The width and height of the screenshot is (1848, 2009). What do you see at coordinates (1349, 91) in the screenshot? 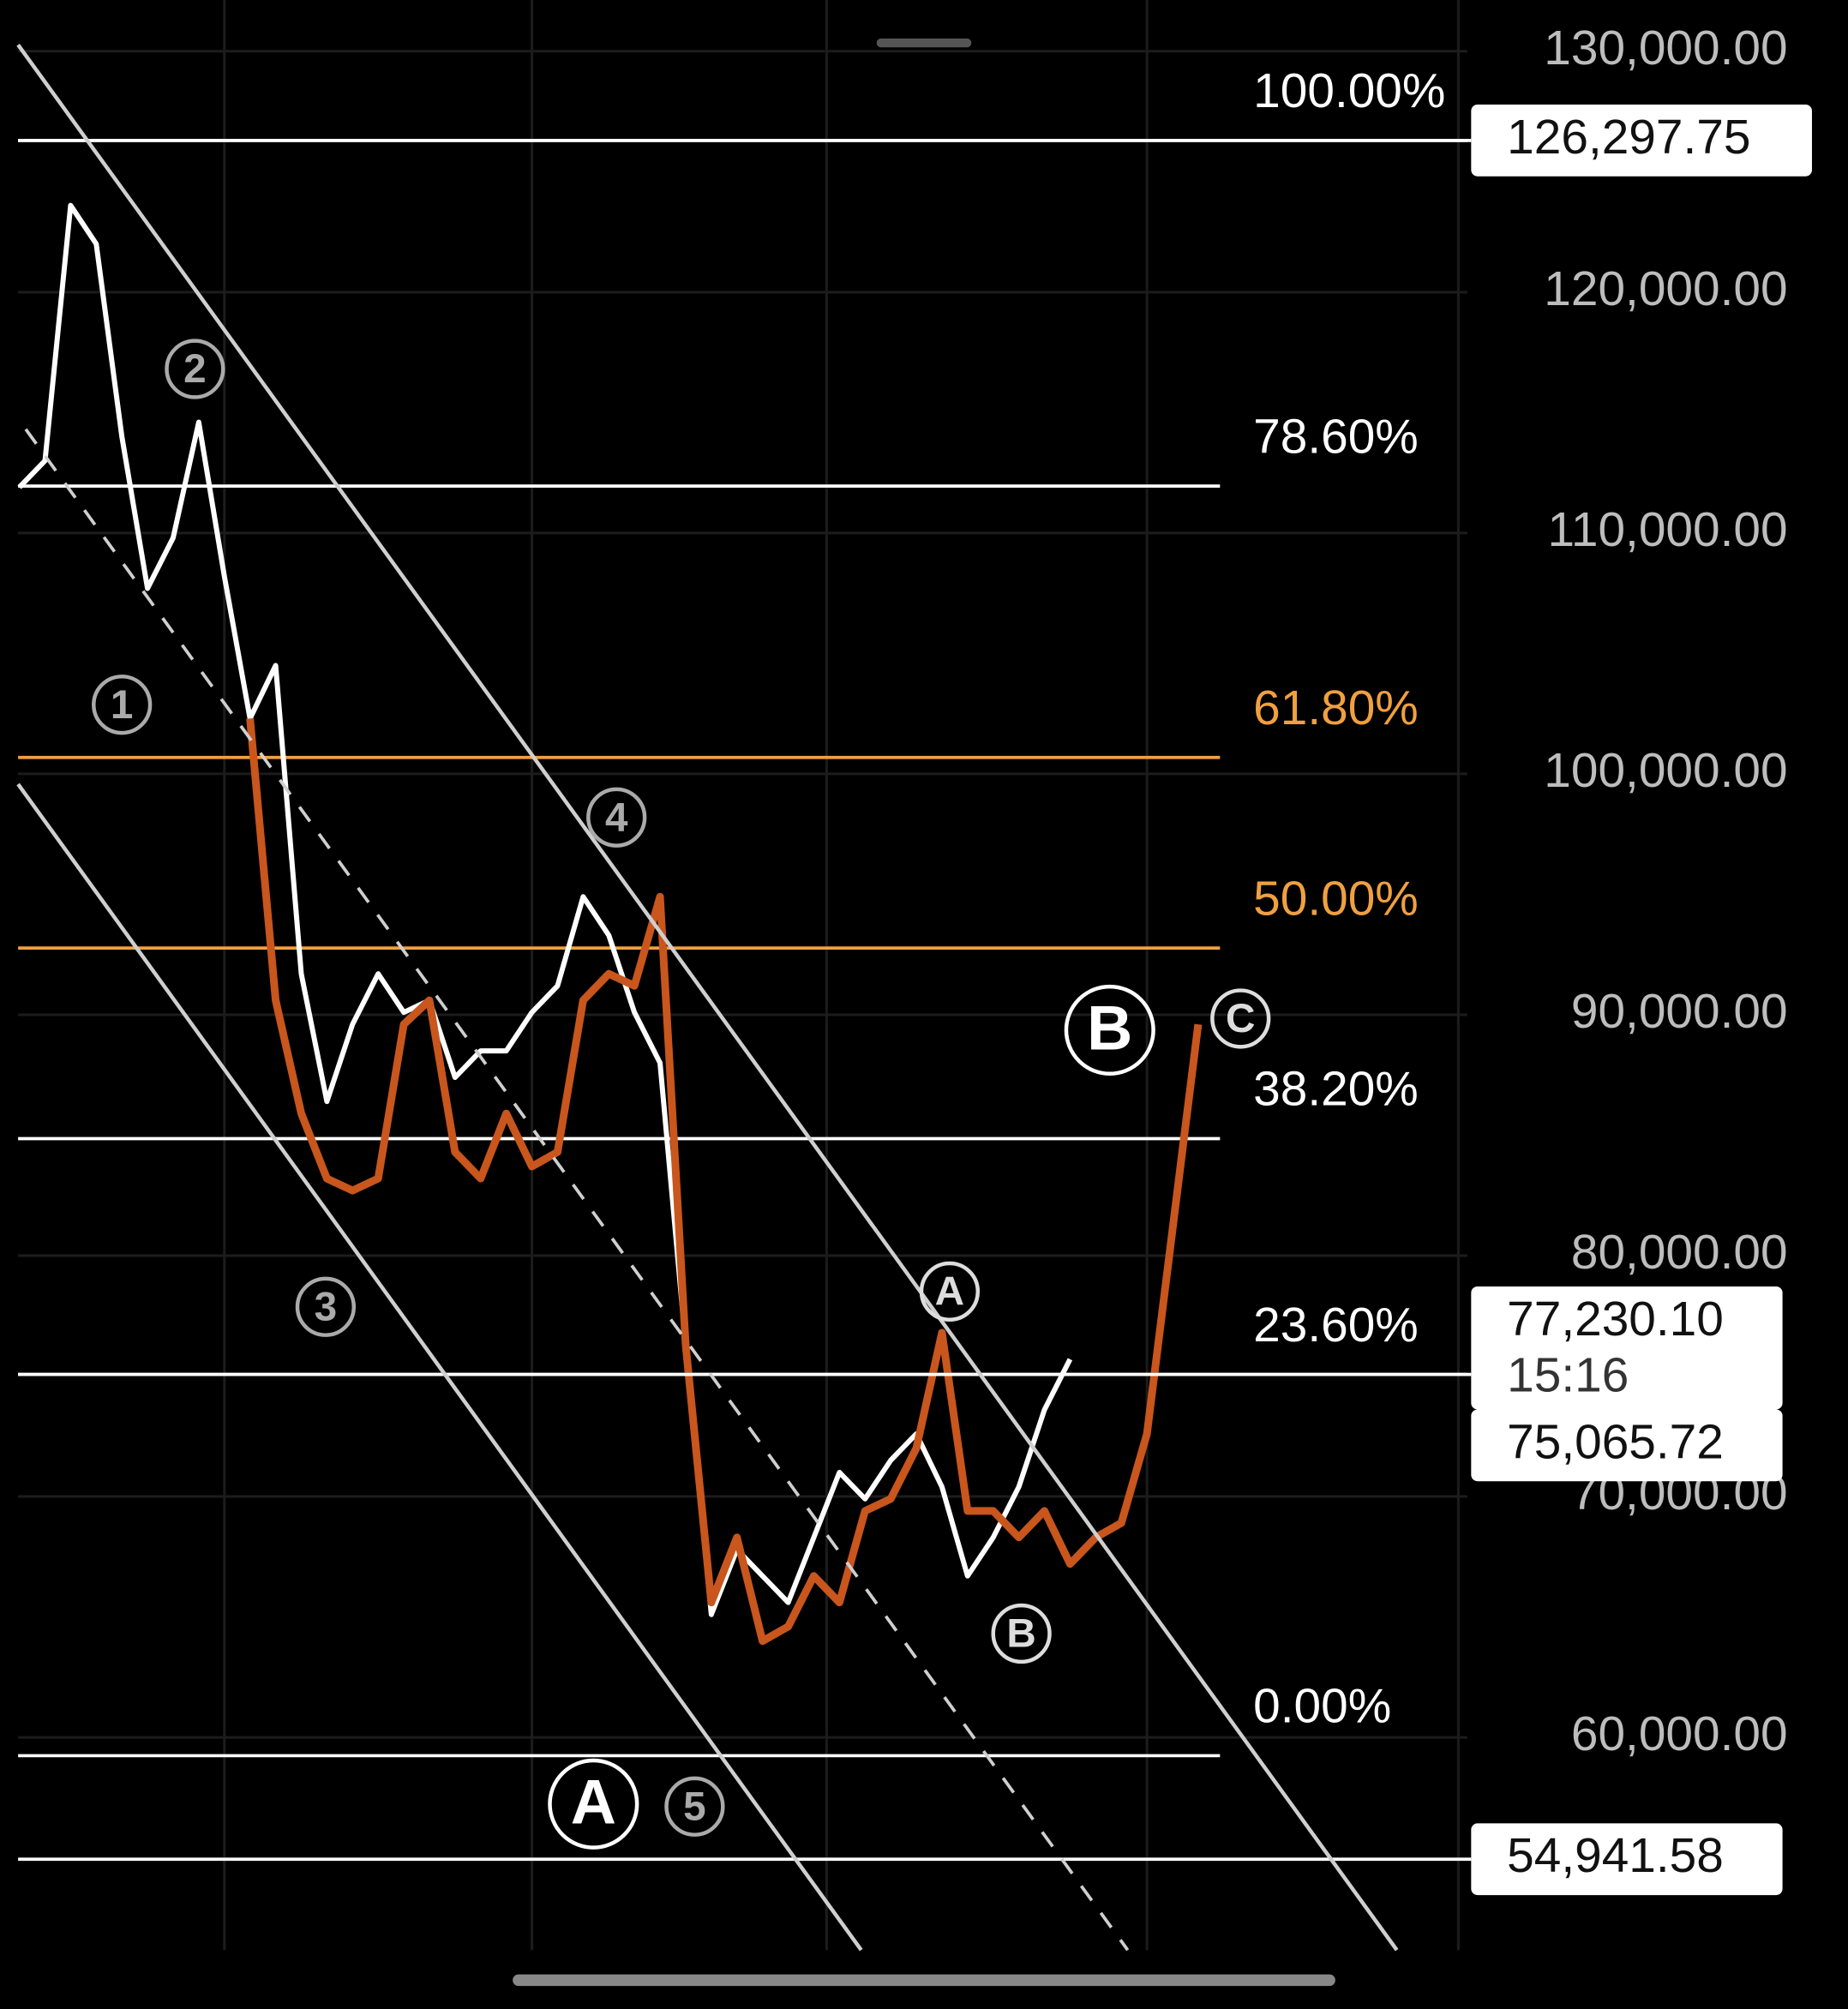
I see `fib-label: 100.00%` at bounding box center [1349, 91].